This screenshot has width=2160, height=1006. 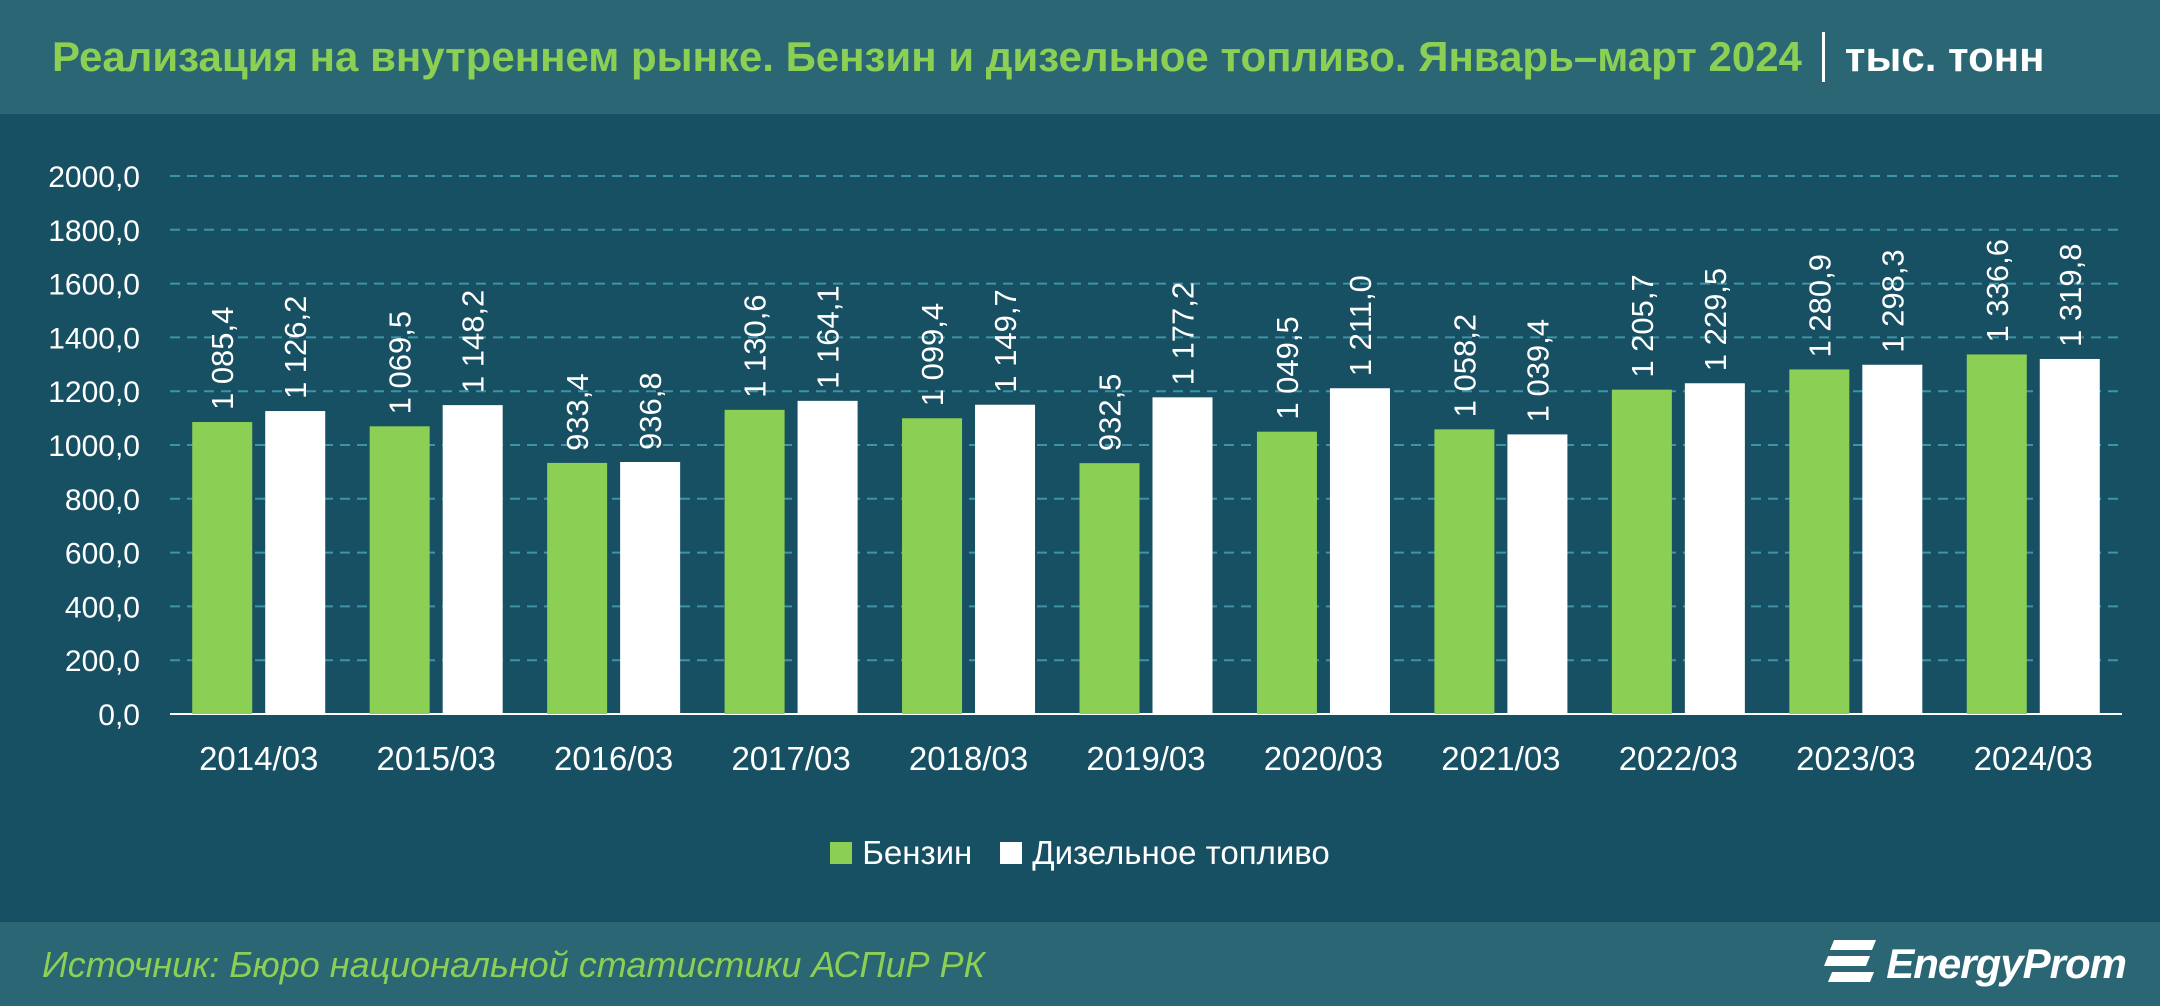 What do you see at coordinates (436, 758) in the screenshot?
I see `x-tick-label: 2015/03` at bounding box center [436, 758].